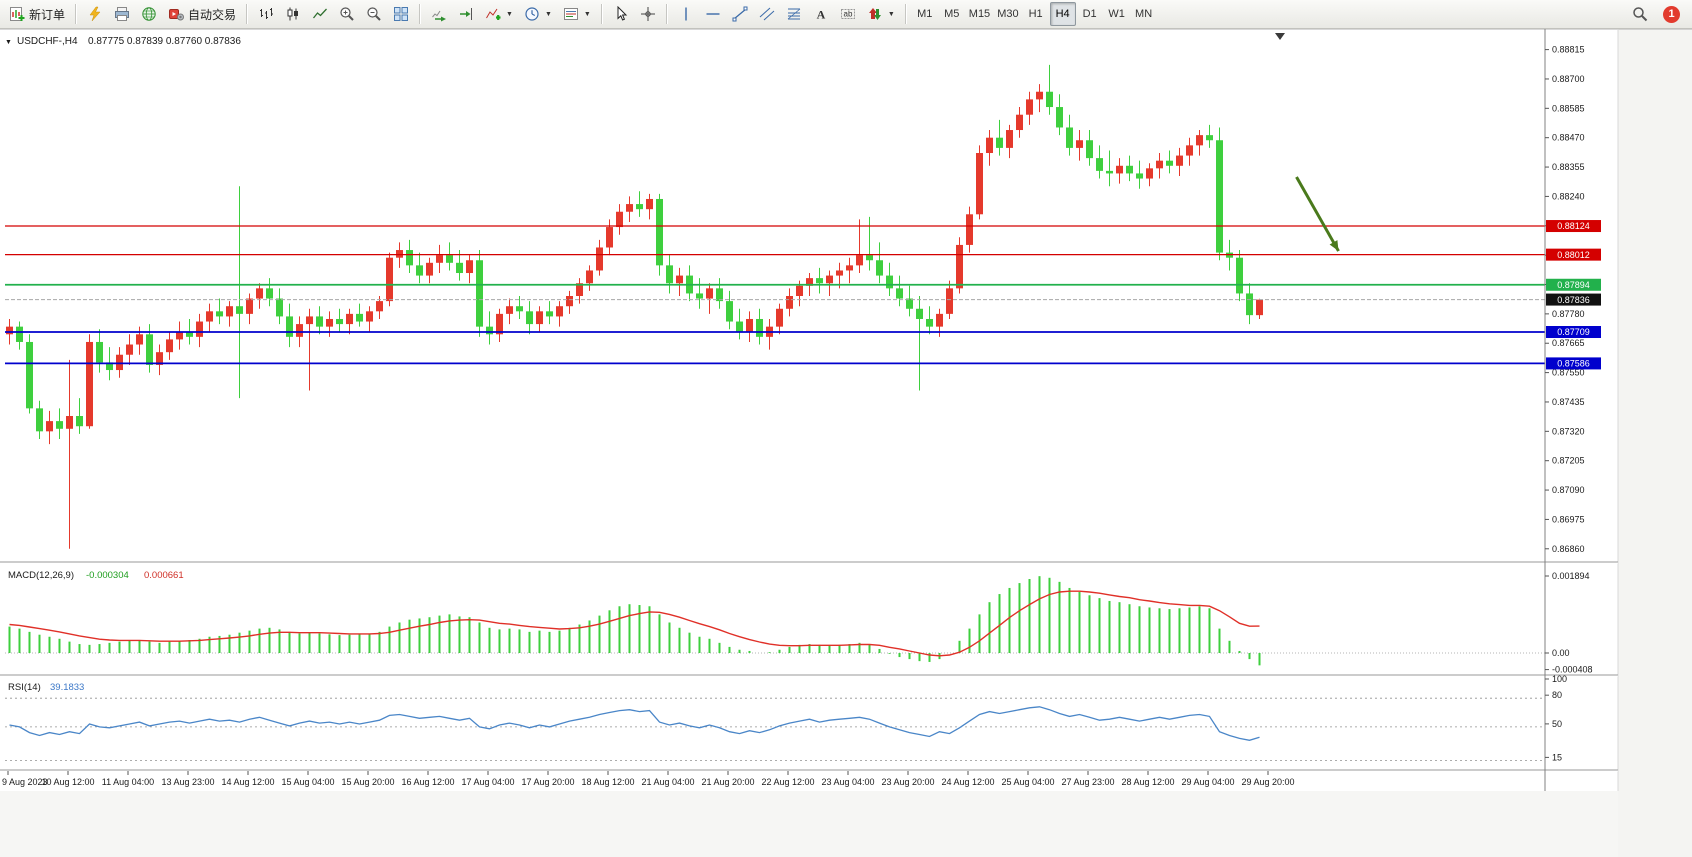 The height and width of the screenshot is (857, 1692). Describe the element at coordinates (1144, 14) in the screenshot. I see `timeframe-mn-button: MN` at that location.